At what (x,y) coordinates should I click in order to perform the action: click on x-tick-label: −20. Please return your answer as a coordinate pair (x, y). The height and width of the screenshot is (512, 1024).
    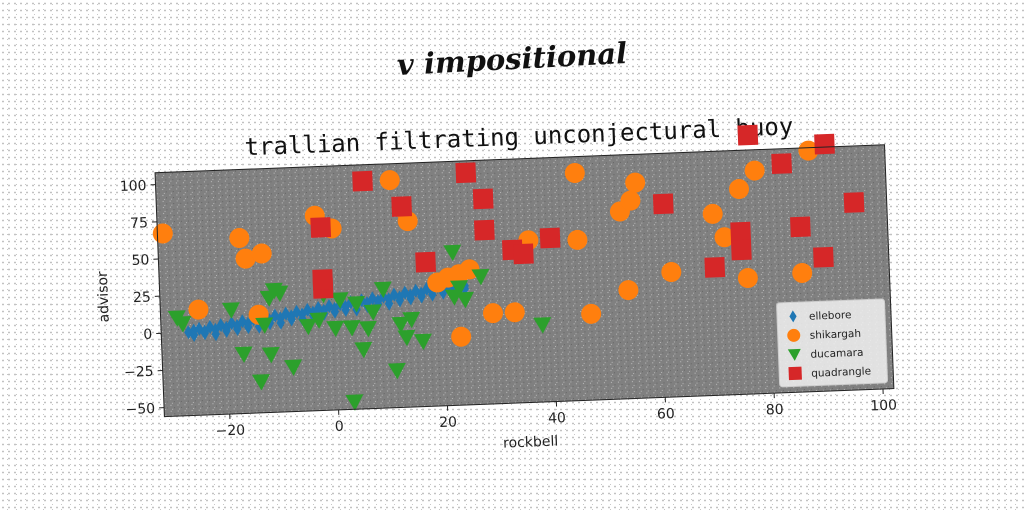
    Looking at the image, I should click on (230, 431).